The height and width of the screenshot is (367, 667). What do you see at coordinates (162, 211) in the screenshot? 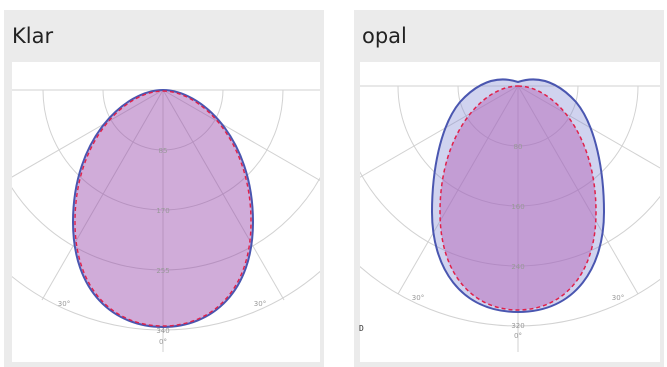
I see `radial-label: 170` at bounding box center [162, 211].